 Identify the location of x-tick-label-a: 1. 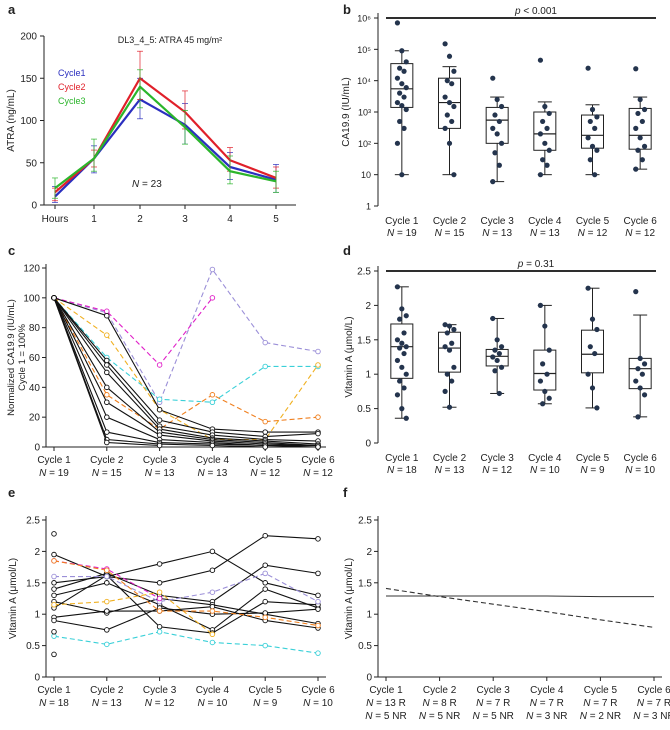
(94, 219).